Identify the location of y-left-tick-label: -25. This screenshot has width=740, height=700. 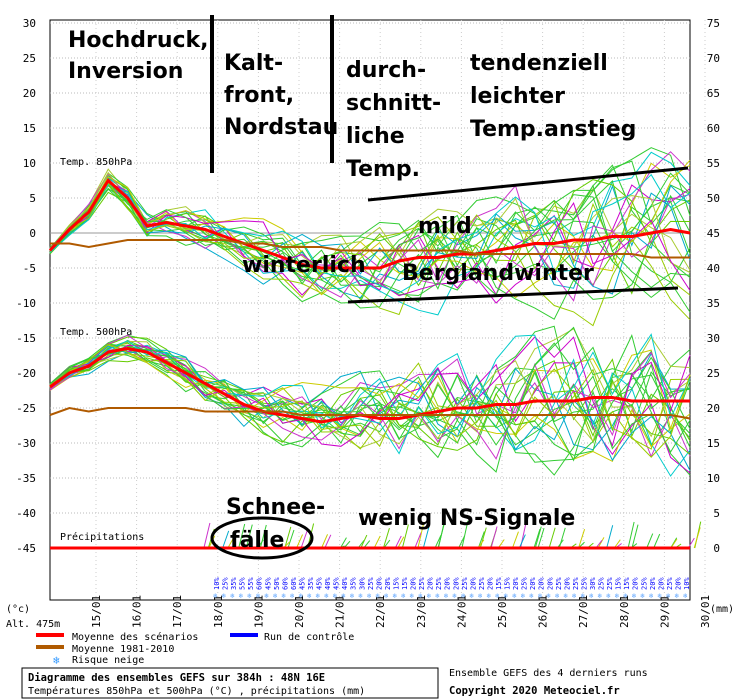
(26, 408).